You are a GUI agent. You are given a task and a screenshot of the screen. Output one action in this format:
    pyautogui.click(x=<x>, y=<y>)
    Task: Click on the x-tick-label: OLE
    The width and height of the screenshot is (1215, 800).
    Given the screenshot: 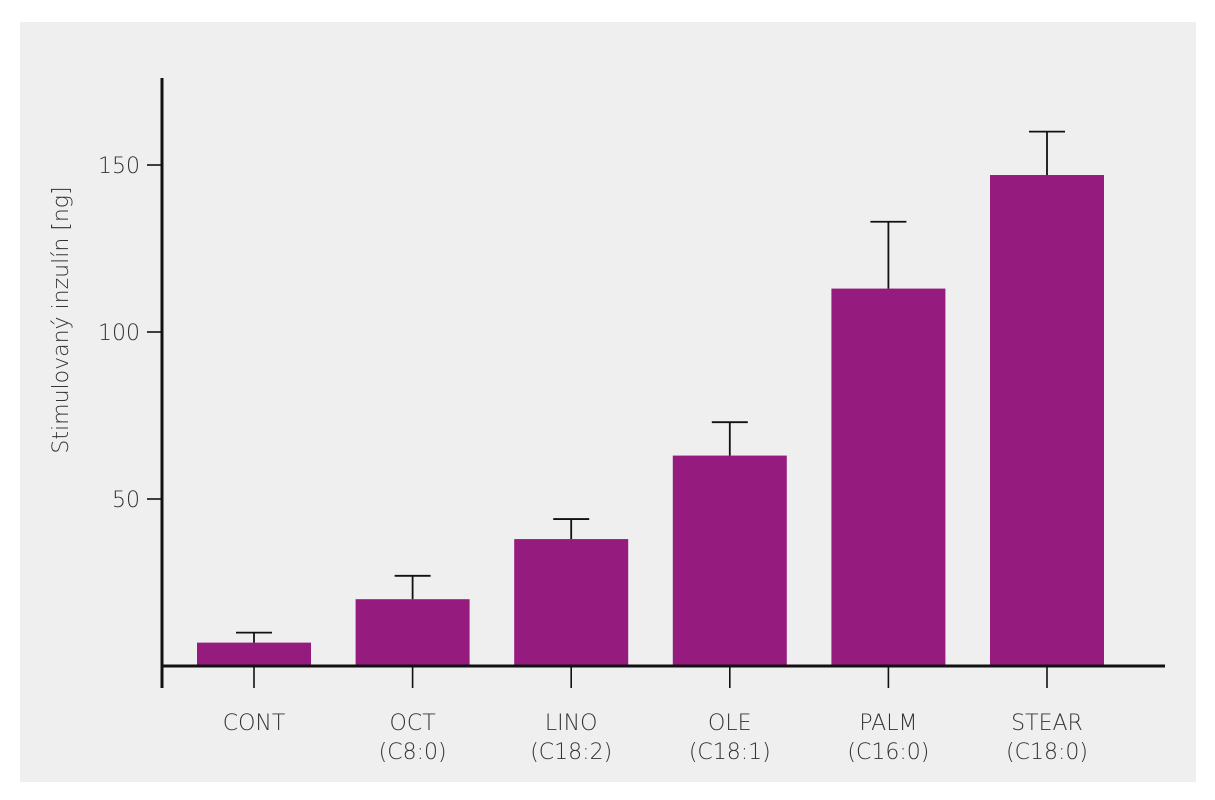 What is the action you would take?
    pyautogui.click(x=729, y=723)
    